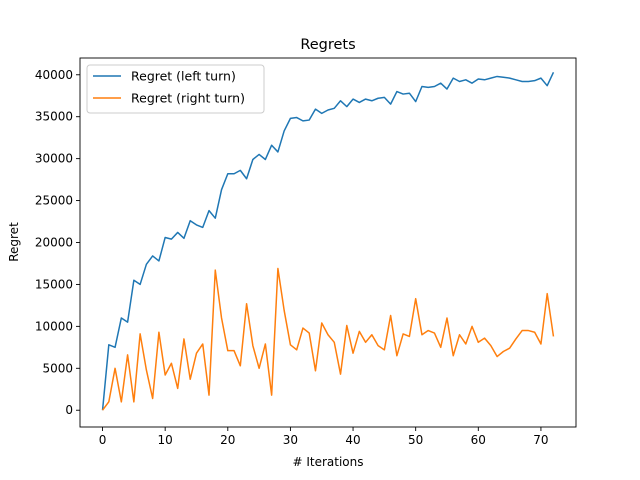 This screenshot has height=480, width=640. What do you see at coordinates (227, 440) in the screenshot?
I see `x-tick-label: 20` at bounding box center [227, 440].